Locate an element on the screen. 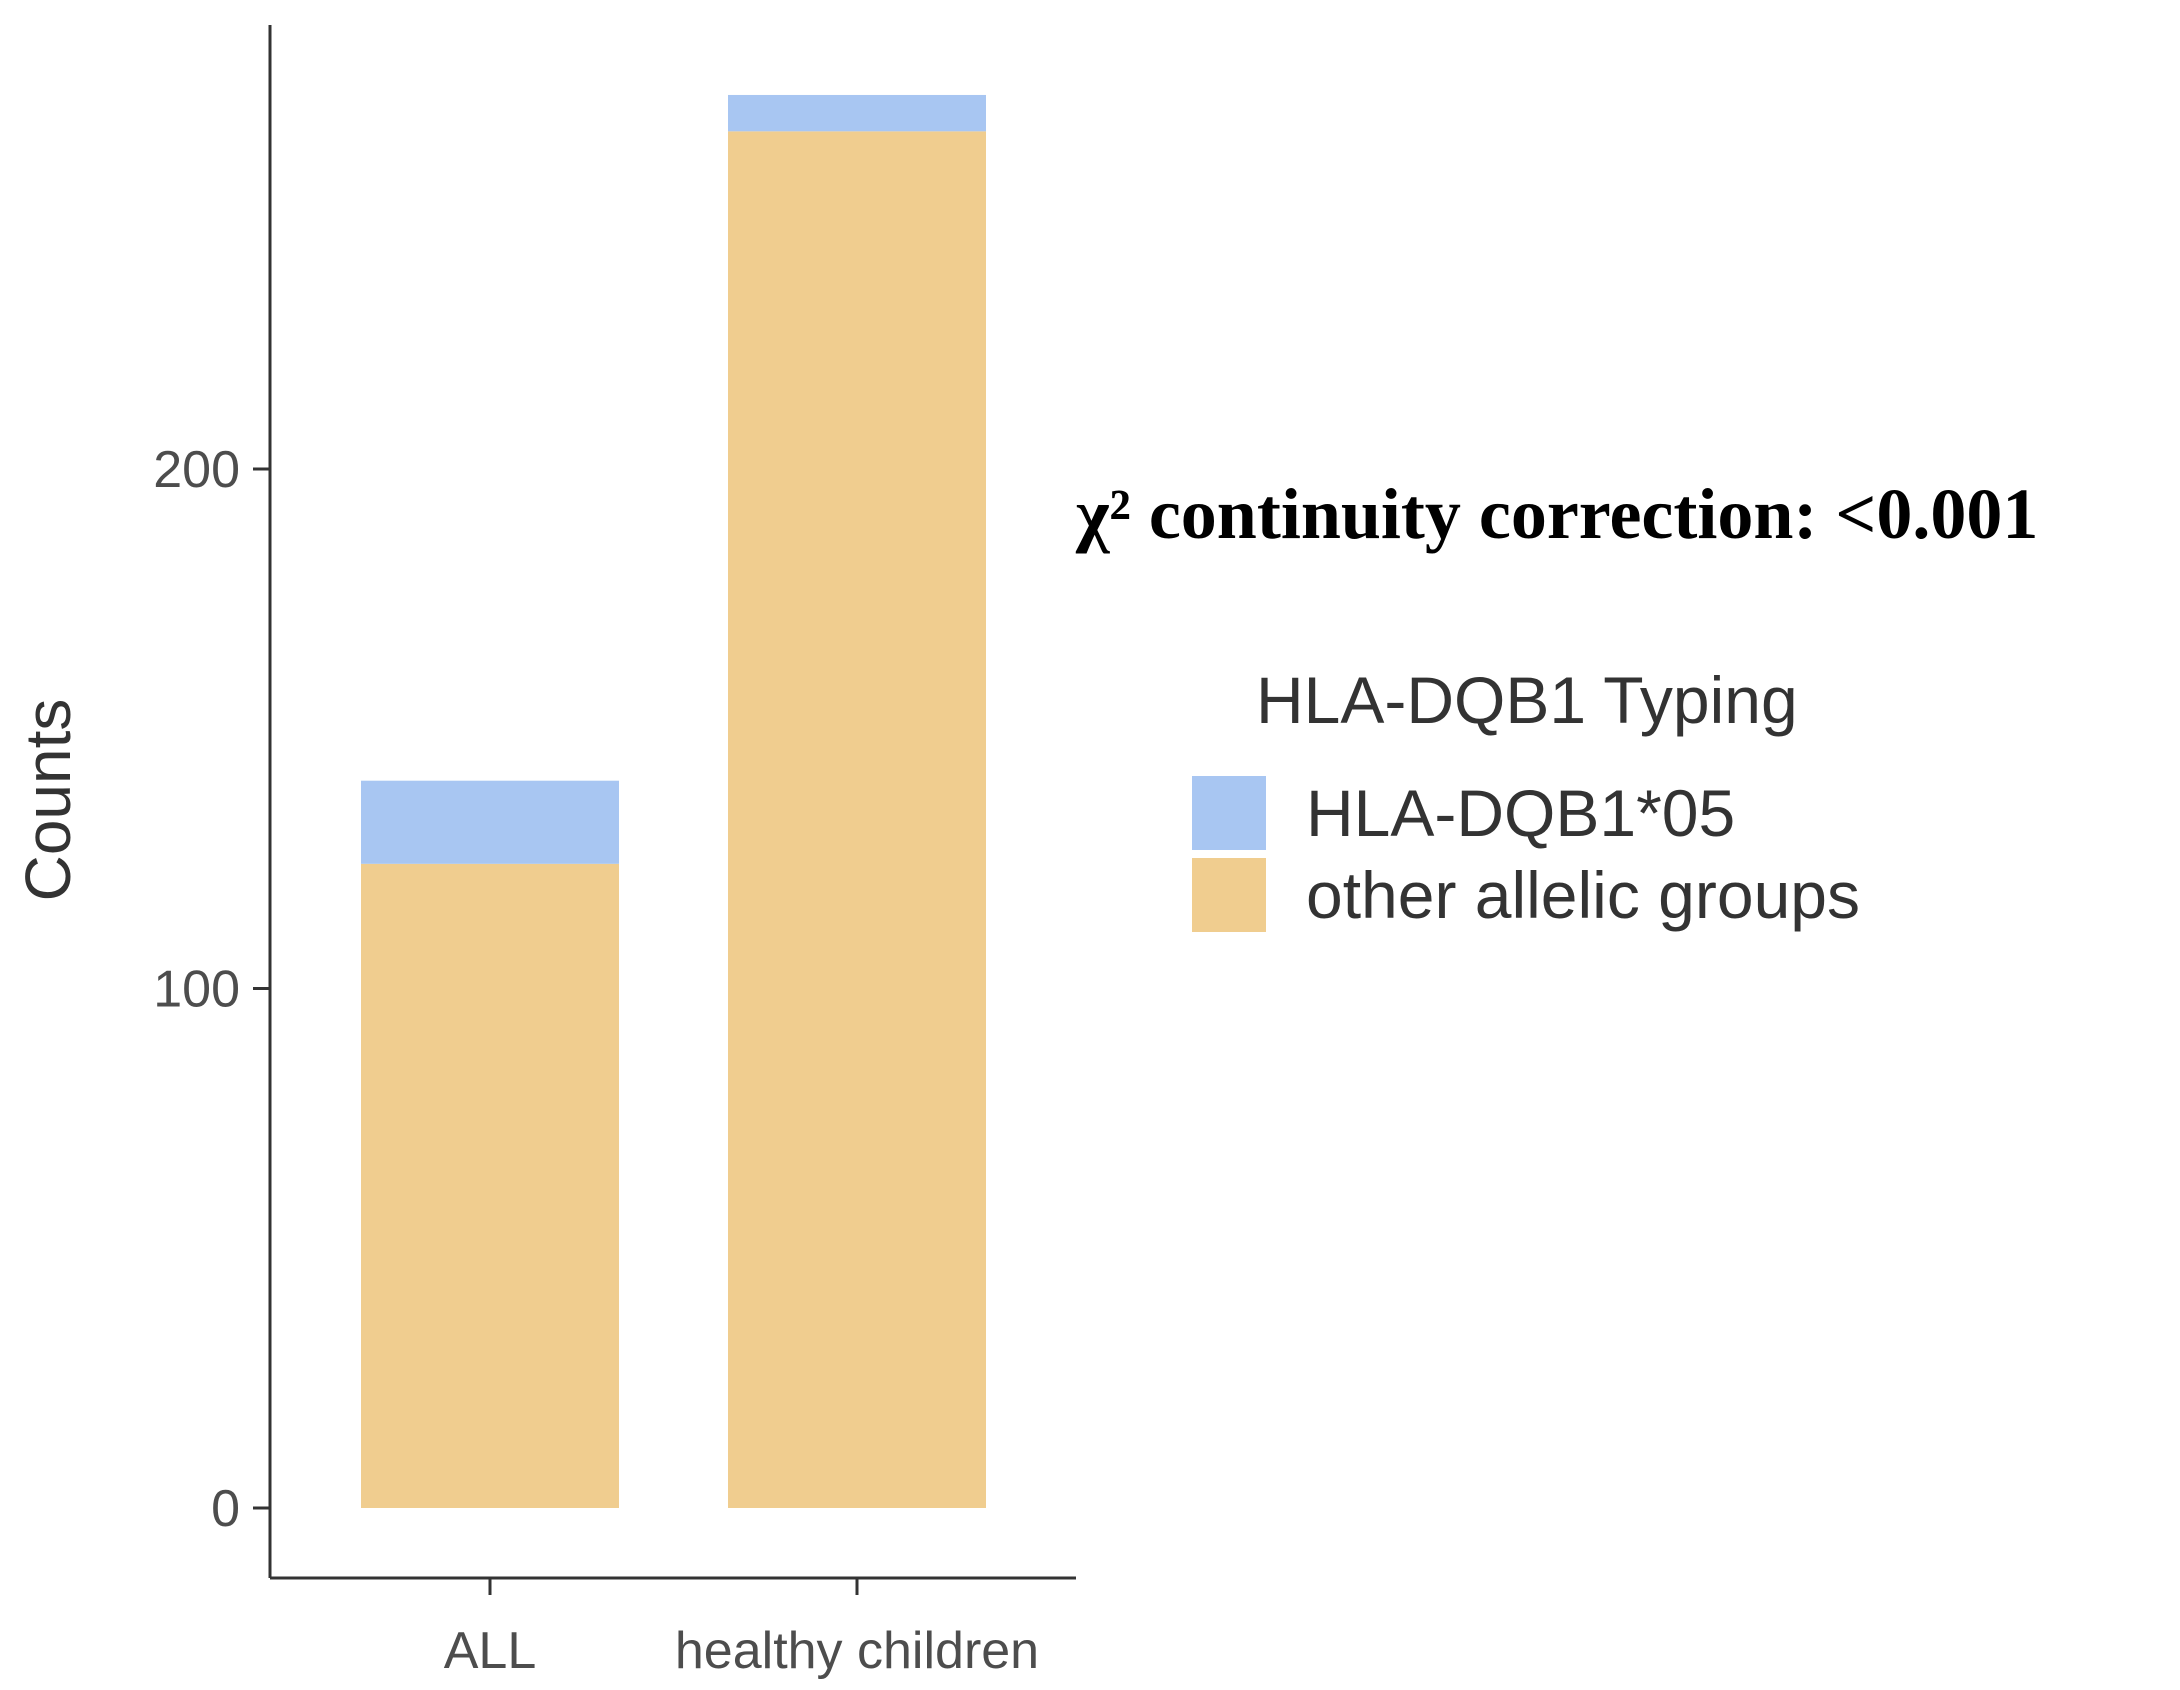  x-tick-label: ALL is located at coordinates (490, 1651).